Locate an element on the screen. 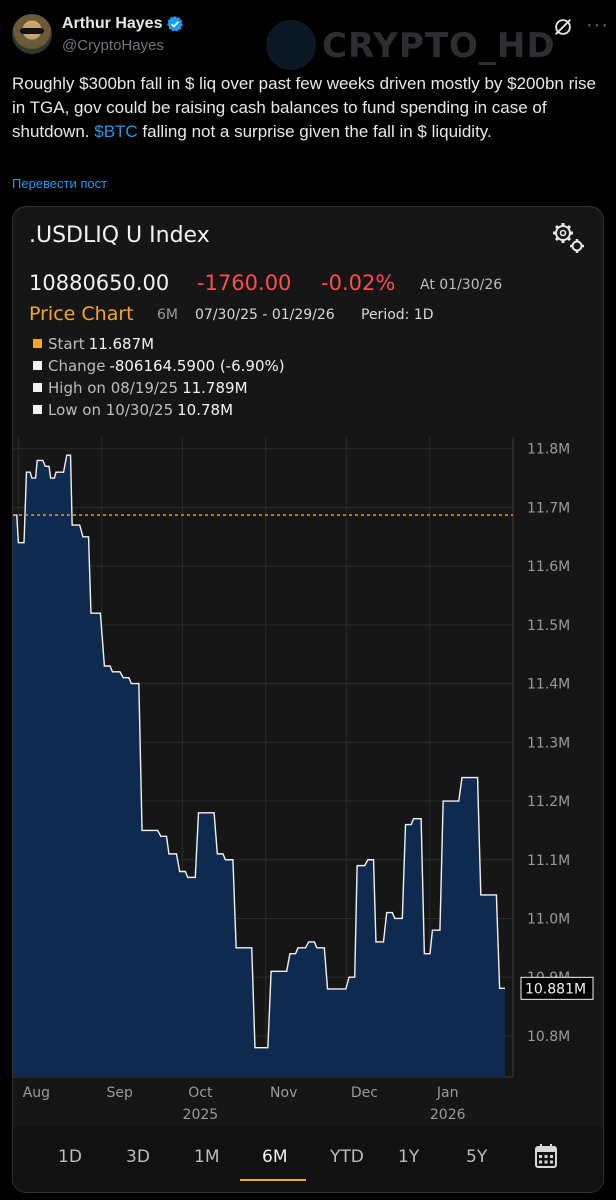 The image size is (616, 1200). stat-label: Start is located at coordinates (66, 344).